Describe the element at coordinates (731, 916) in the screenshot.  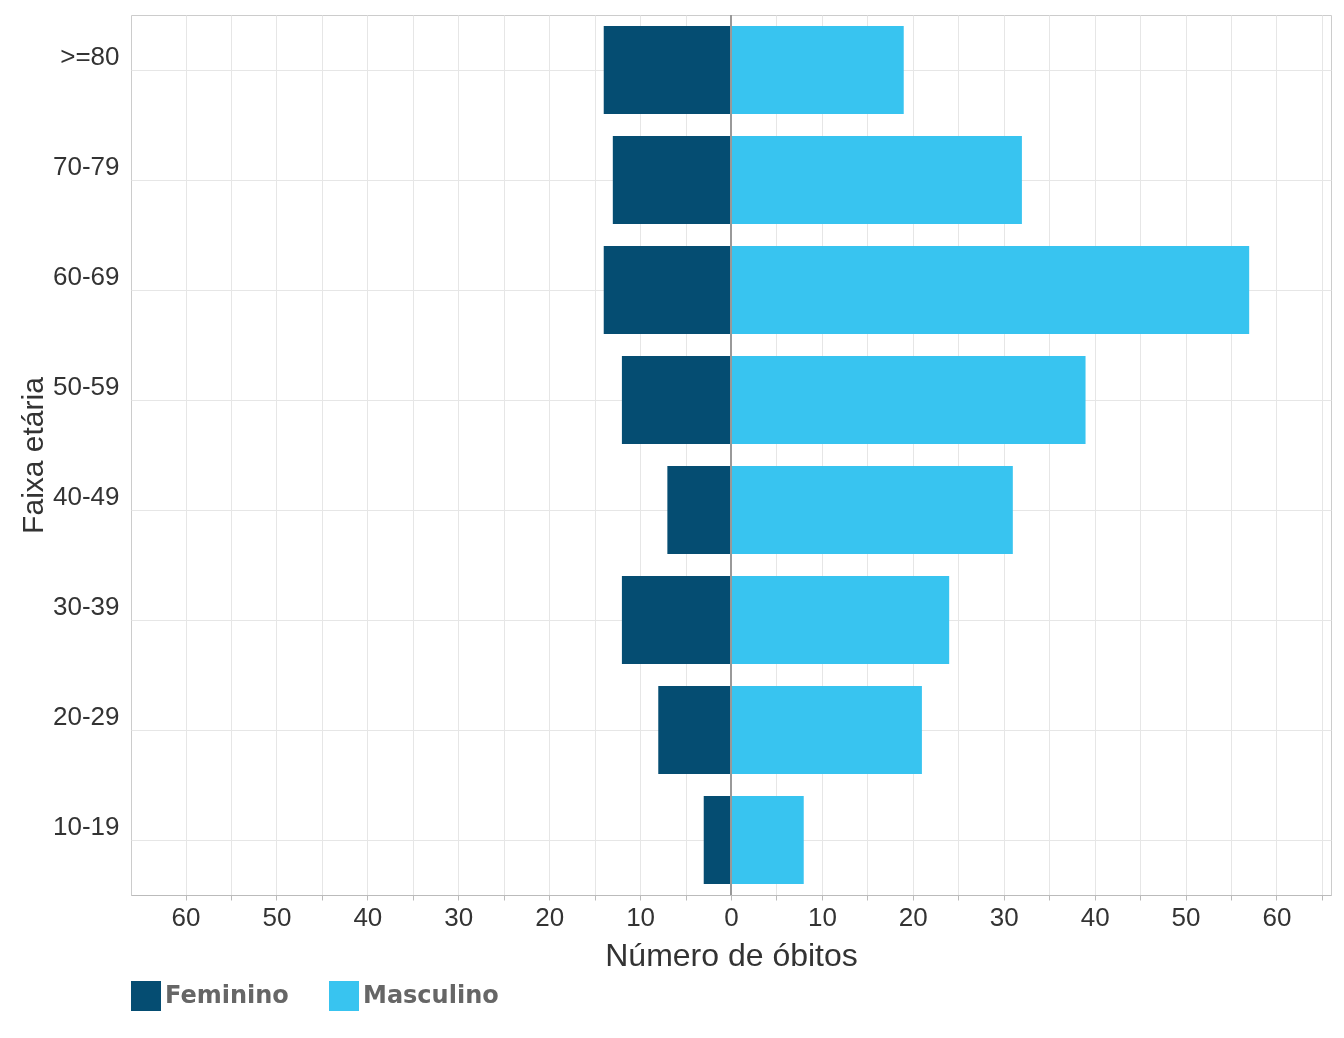
I see `x-tick-label: 0` at that location.